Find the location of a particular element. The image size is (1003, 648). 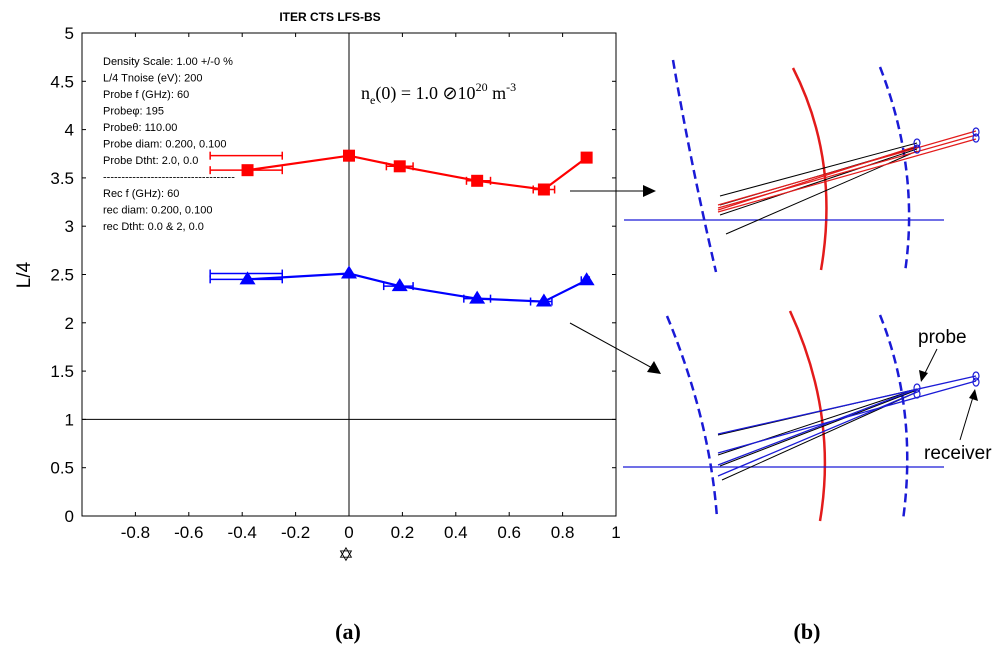

series-layer is located at coordinates (402, 228).